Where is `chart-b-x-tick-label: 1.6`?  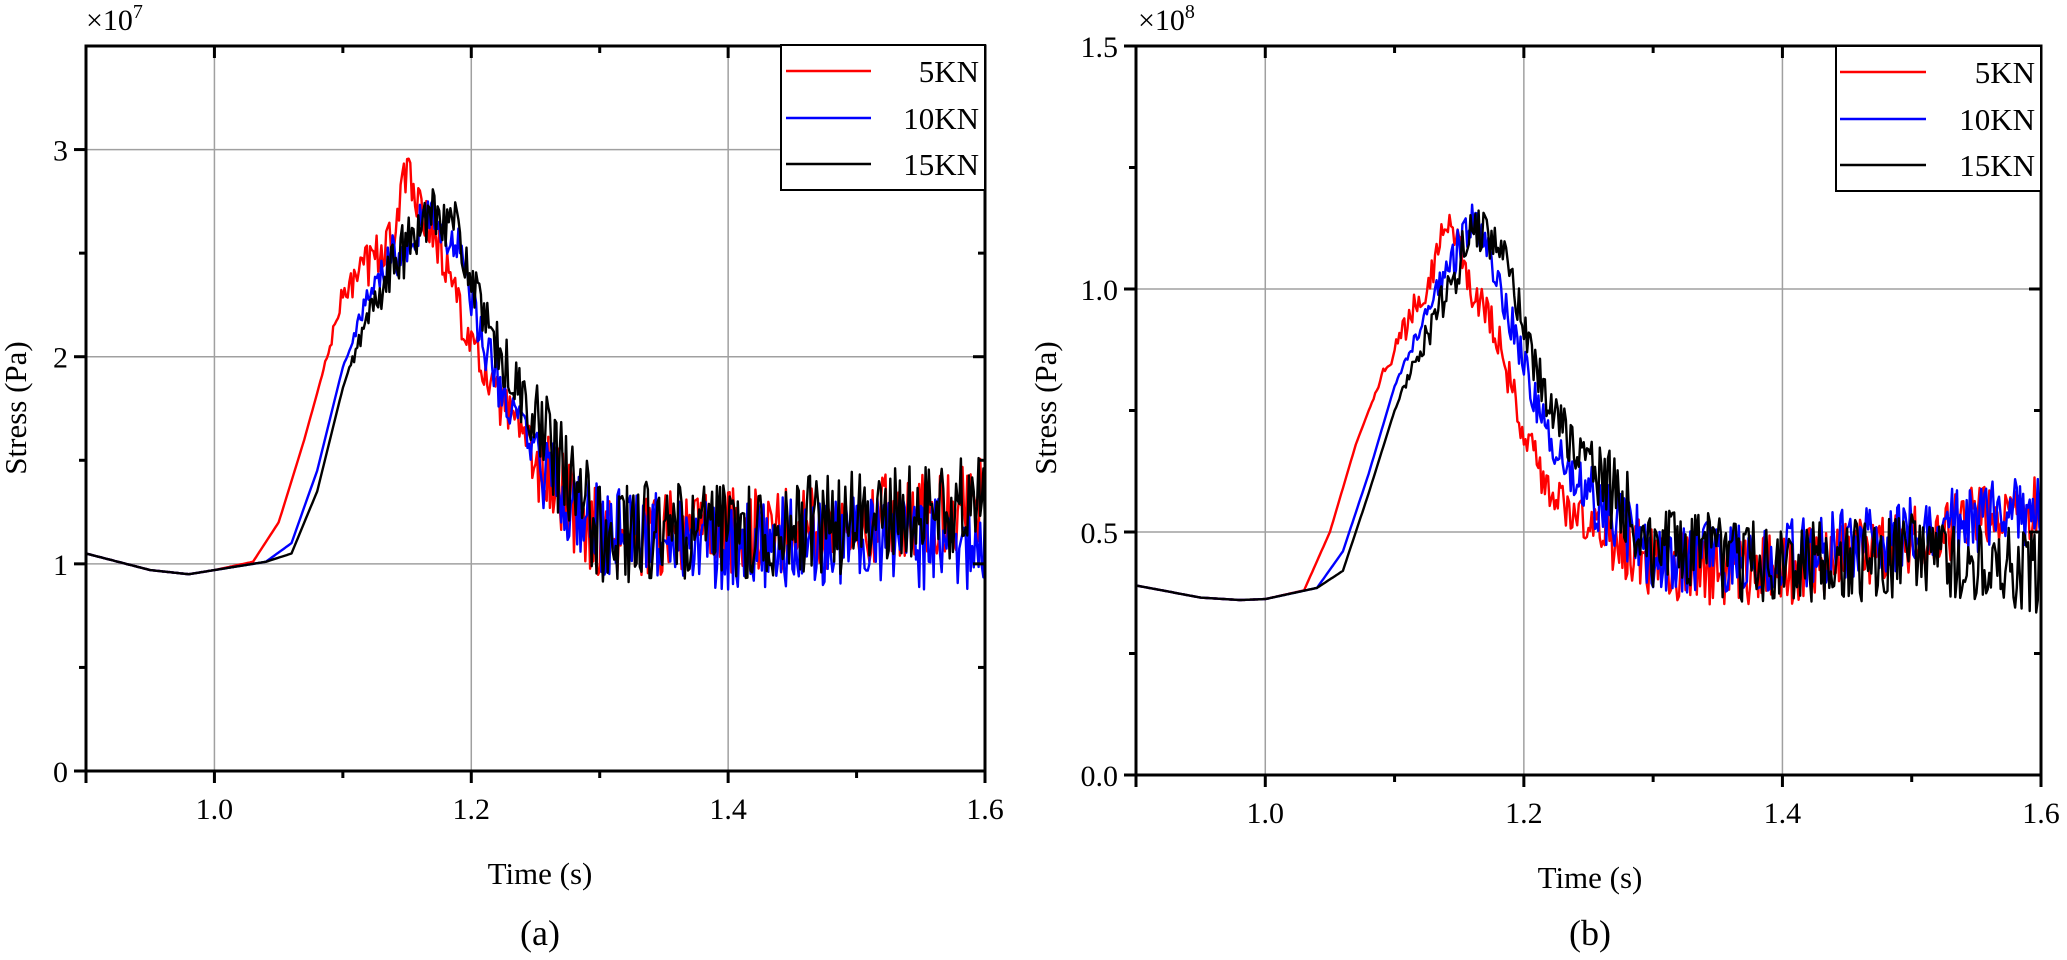
chart-b-x-tick-label: 1.6 is located at coordinates (2041, 813).